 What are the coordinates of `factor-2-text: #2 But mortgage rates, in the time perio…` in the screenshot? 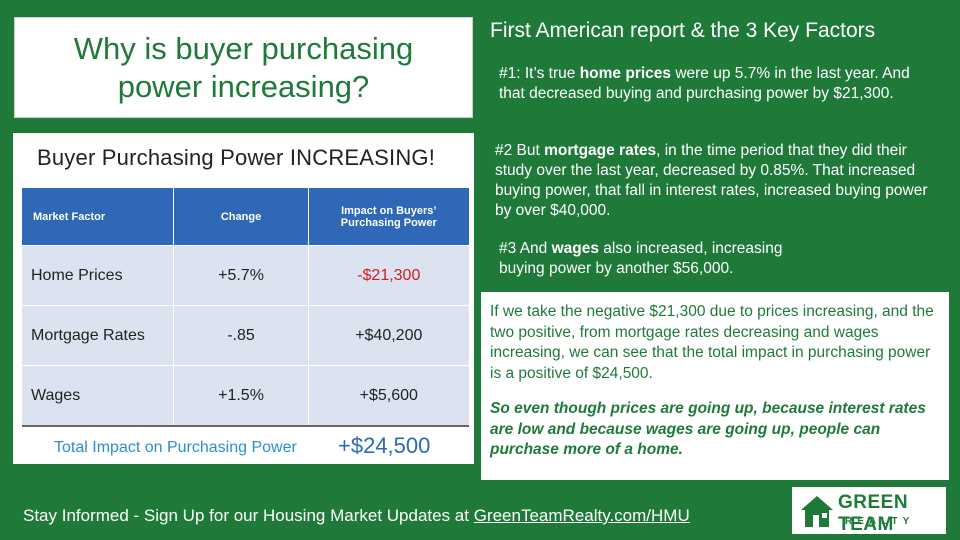 It's located at (717, 181).